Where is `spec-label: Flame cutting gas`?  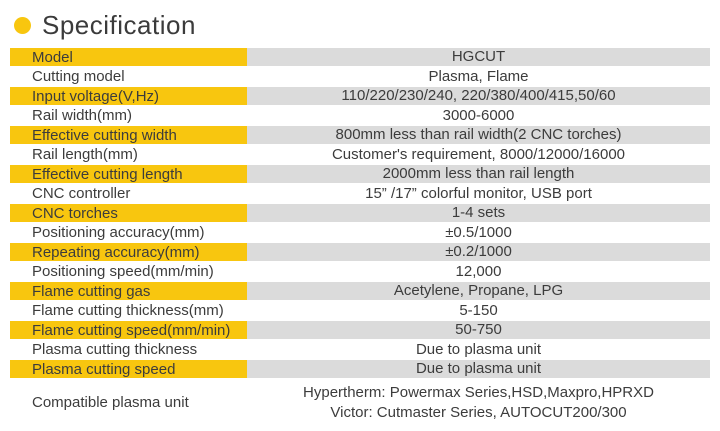 spec-label: Flame cutting gas is located at coordinates (128, 291).